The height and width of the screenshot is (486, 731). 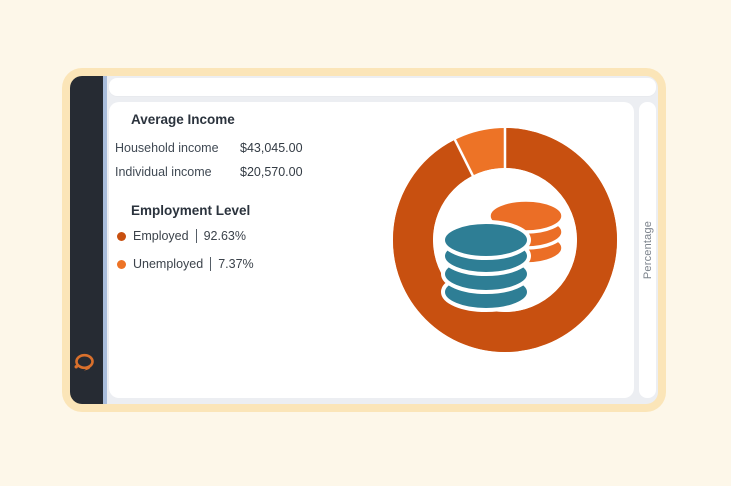 I want to click on chat-bubble-logo-icon, so click(x=84, y=363).